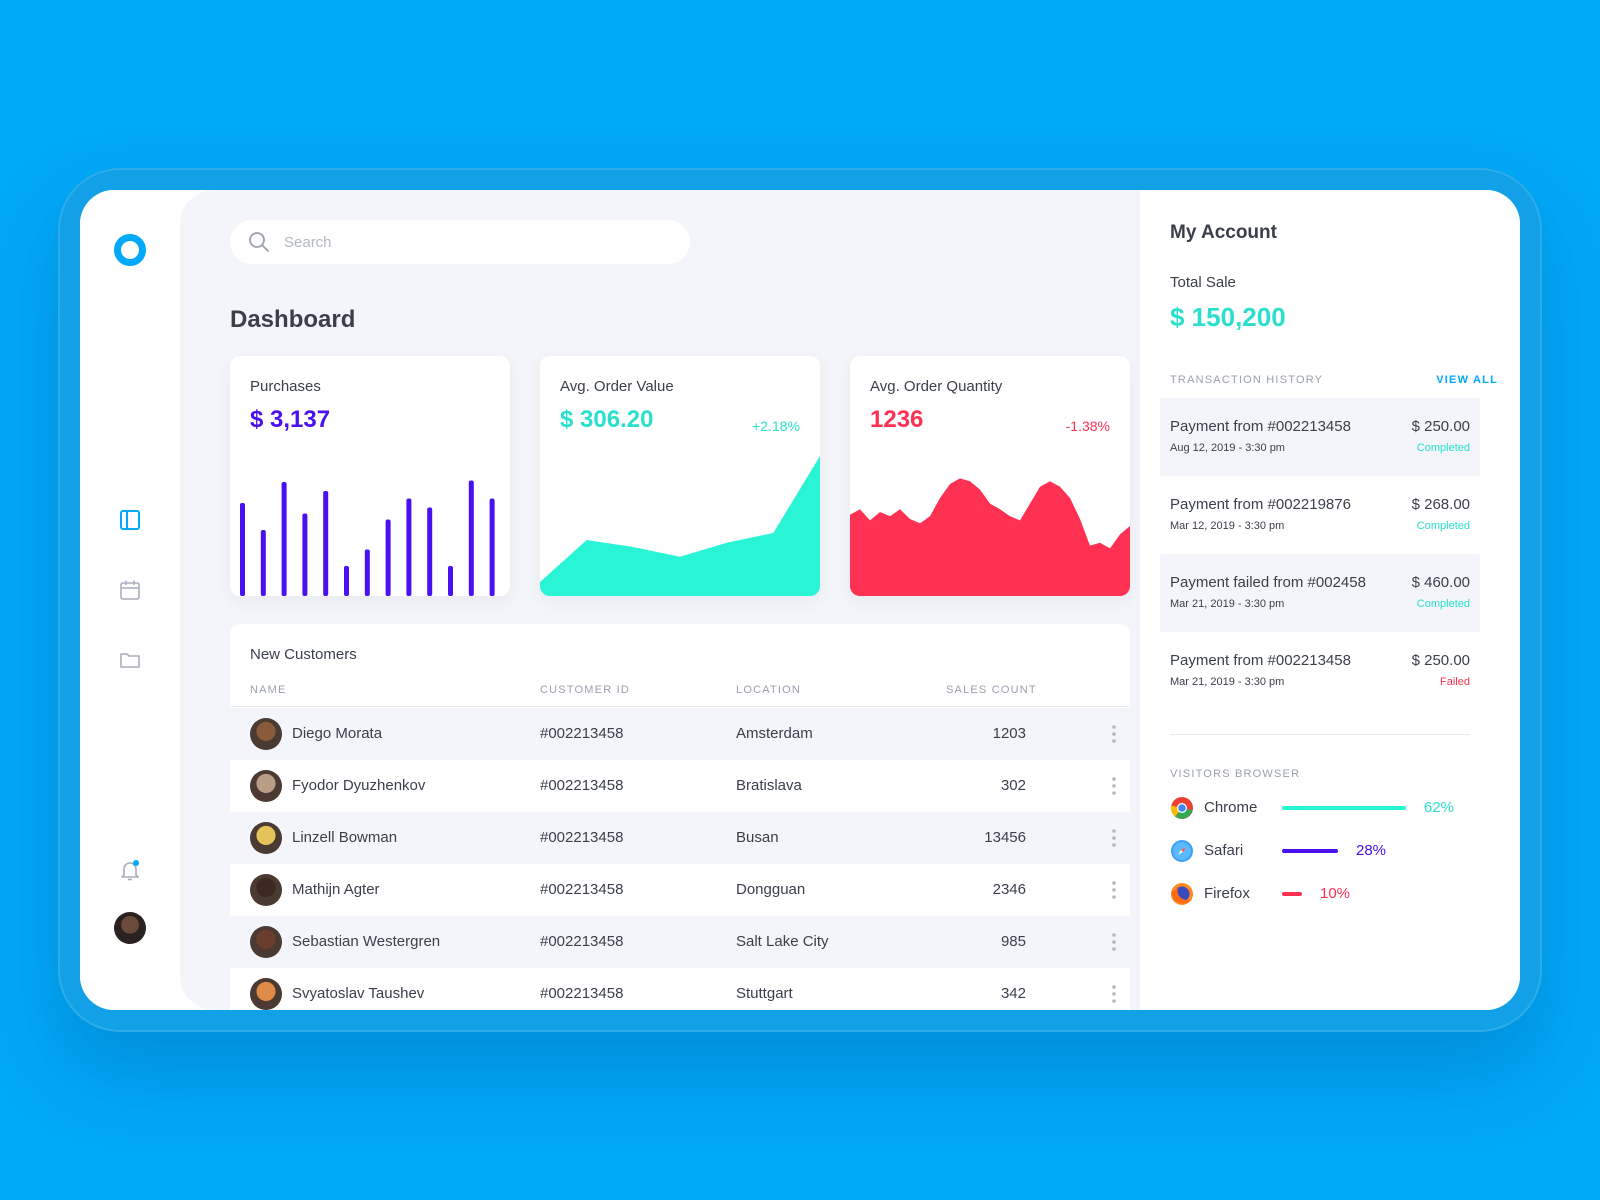 The width and height of the screenshot is (1600, 1200). What do you see at coordinates (367, 538) in the screenshot?
I see `purchases-bar-chart` at bounding box center [367, 538].